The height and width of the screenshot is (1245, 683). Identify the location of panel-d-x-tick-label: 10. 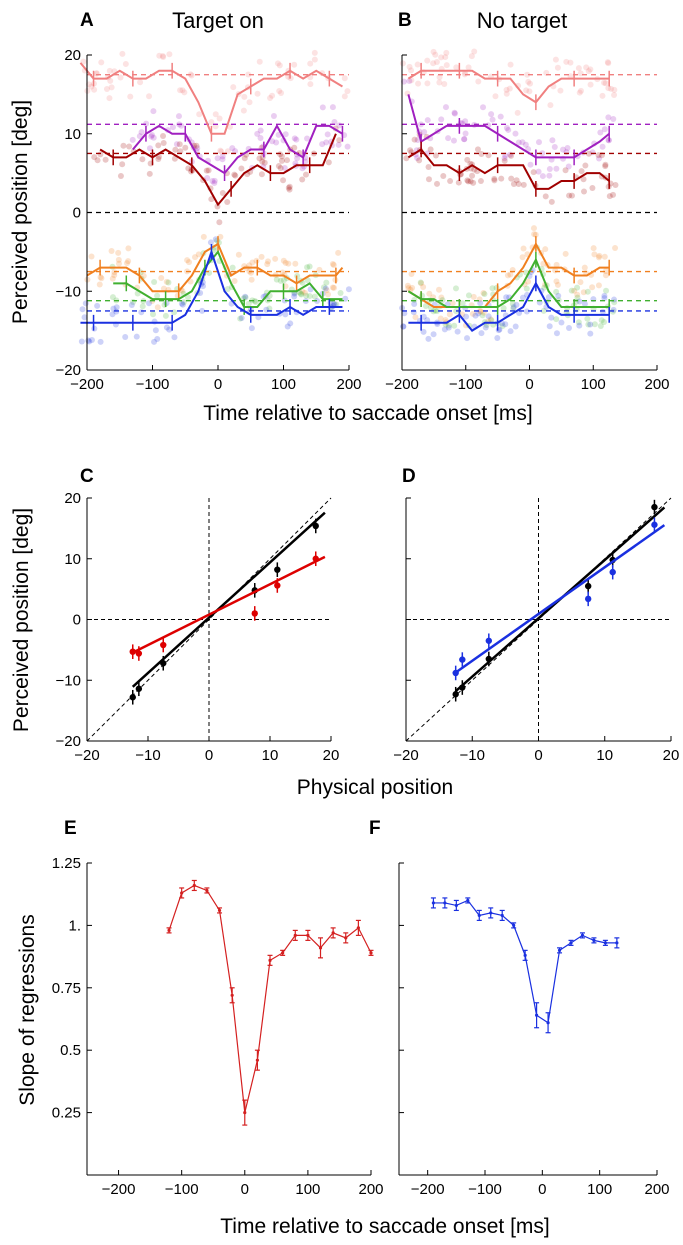
(604, 755).